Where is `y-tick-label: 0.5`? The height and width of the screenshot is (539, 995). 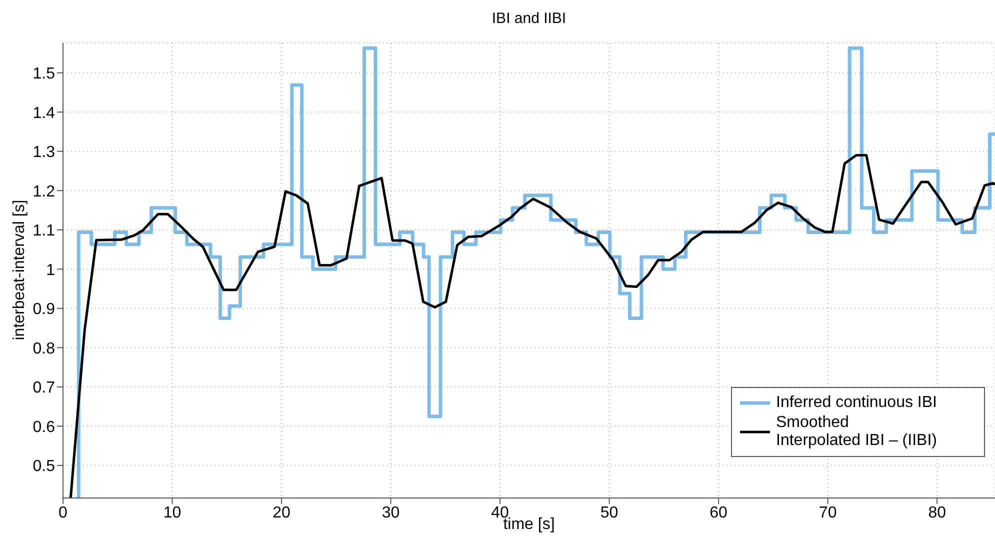
y-tick-label: 0.5 is located at coordinates (44, 467).